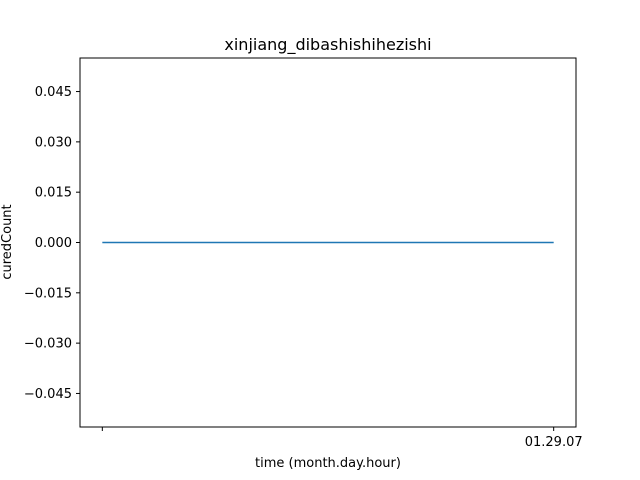 This screenshot has height=480, width=640. Describe the element at coordinates (48, 344) in the screenshot. I see `y-tick-label: −0.030` at that location.